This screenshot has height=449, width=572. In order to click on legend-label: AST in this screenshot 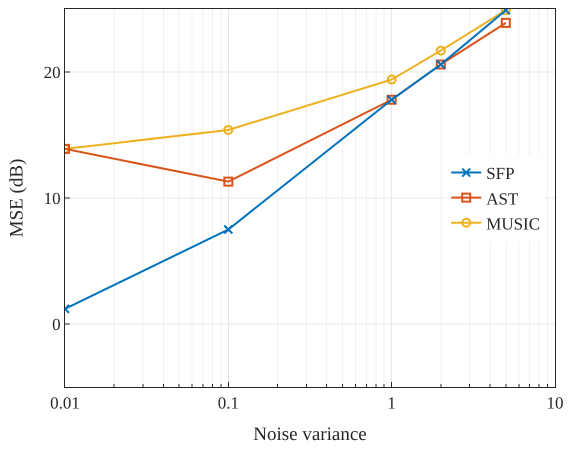, I will do `click(502, 198)`.